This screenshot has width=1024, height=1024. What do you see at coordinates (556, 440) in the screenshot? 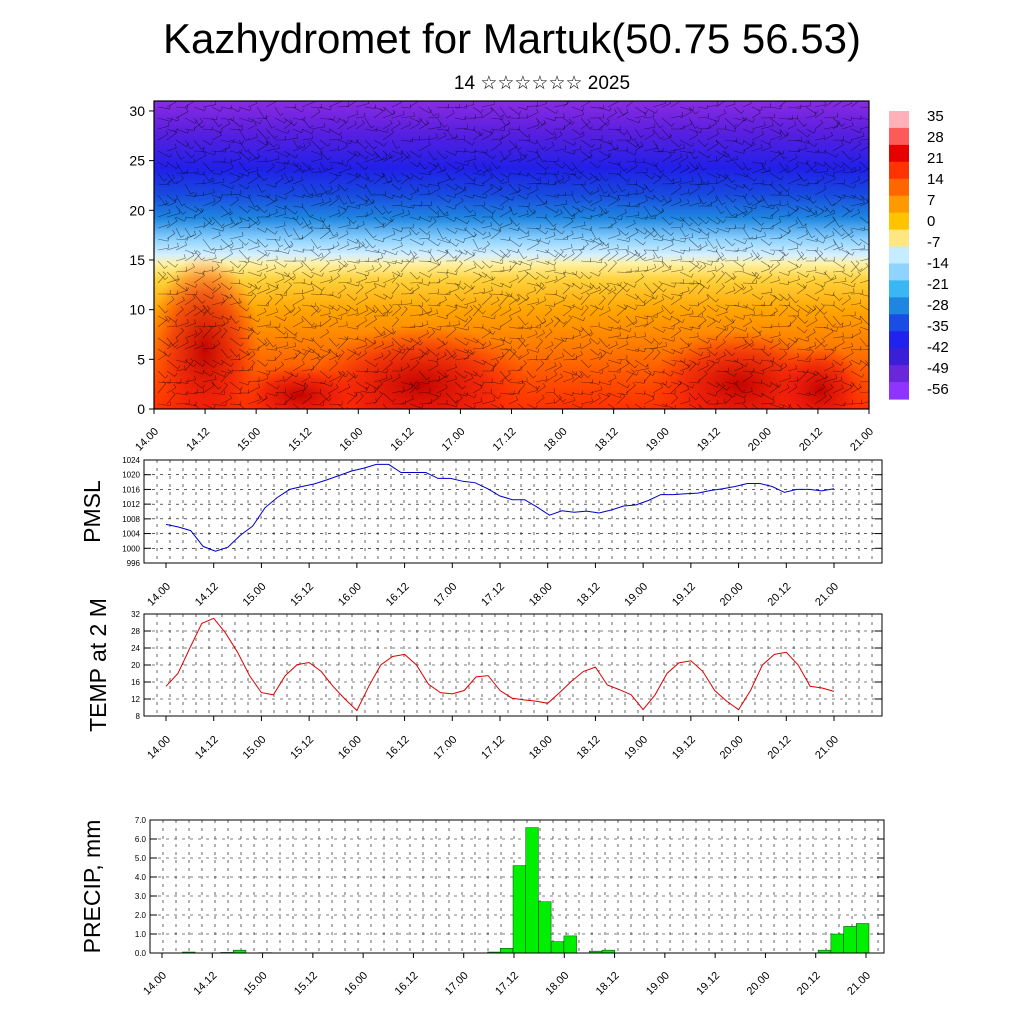
I see `cross-section-x-tick-label: 18.00` at bounding box center [556, 440].